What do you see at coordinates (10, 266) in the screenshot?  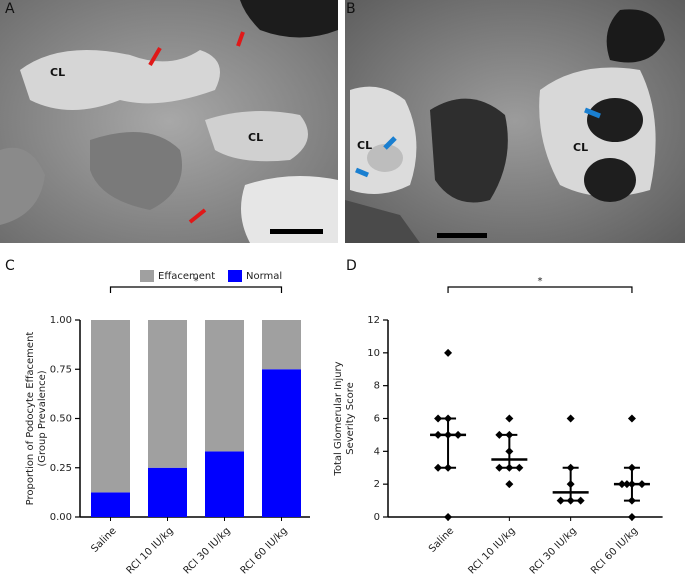 I see `panel-label: C` at bounding box center [10, 266].